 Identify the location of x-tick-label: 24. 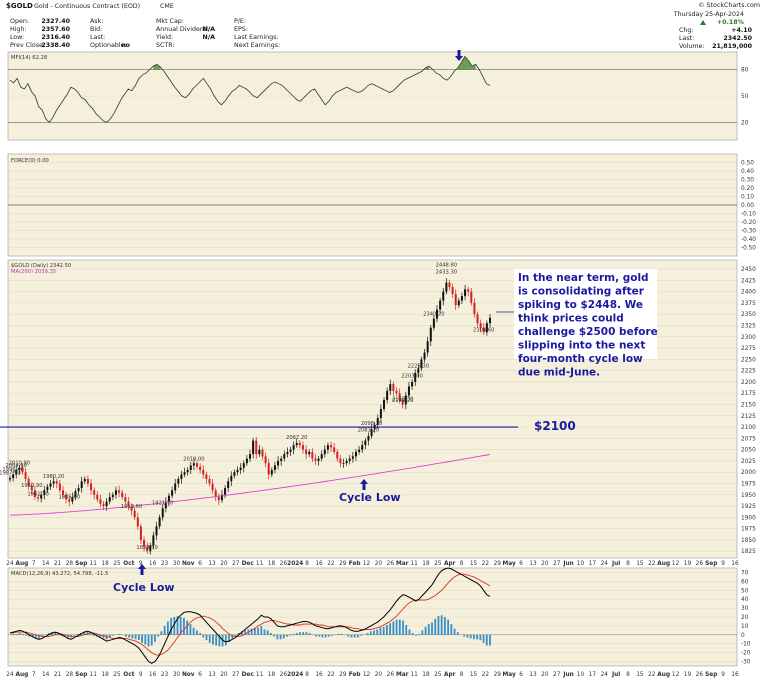
(605, 564).